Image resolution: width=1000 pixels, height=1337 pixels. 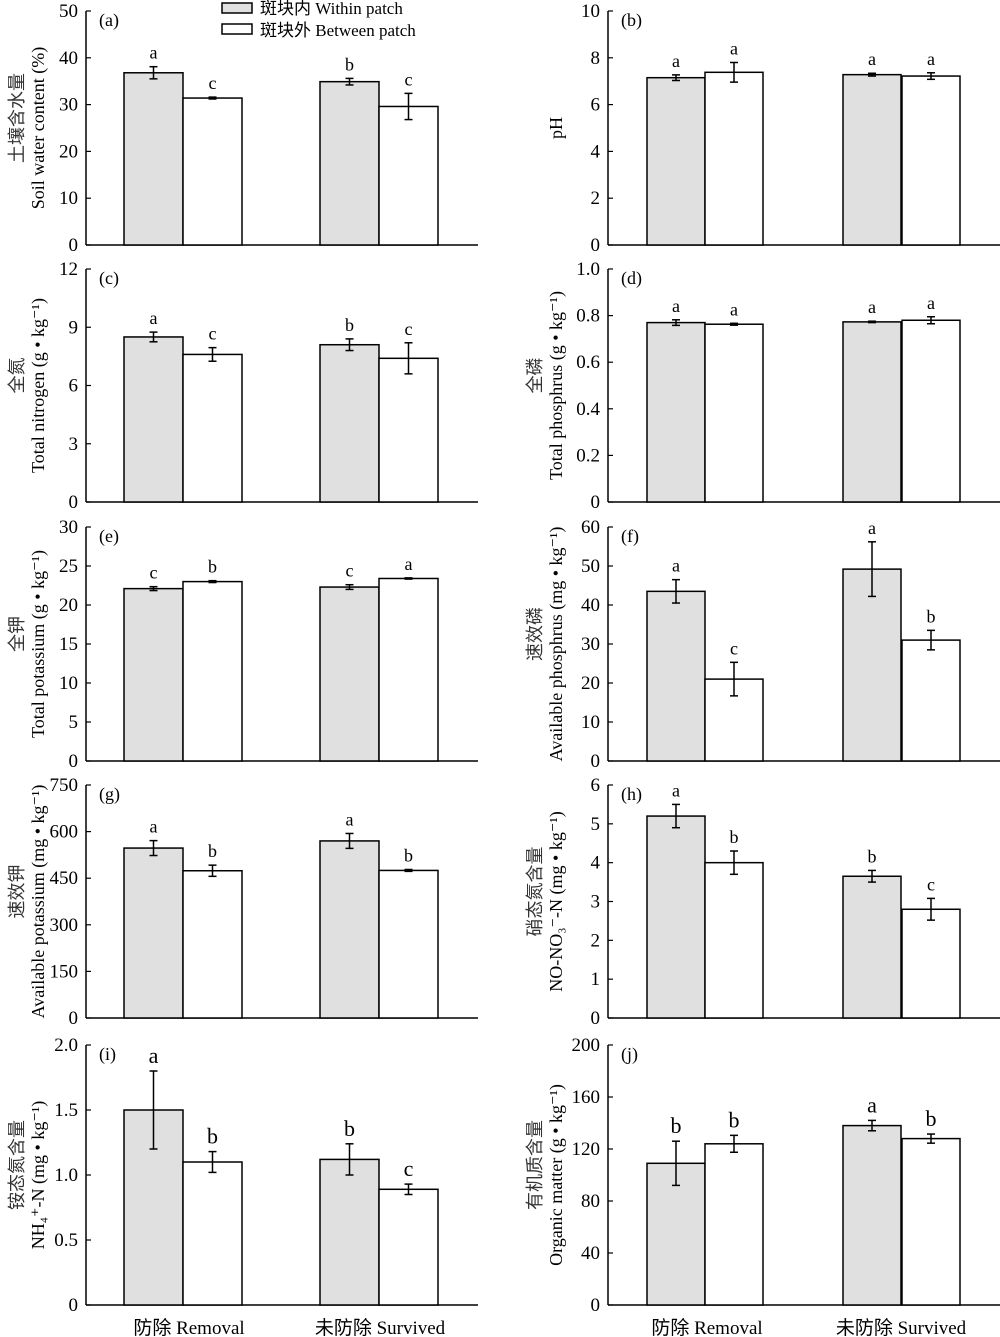 What do you see at coordinates (64, 878) in the screenshot?
I see `y-tick-label: 450` at bounding box center [64, 878].